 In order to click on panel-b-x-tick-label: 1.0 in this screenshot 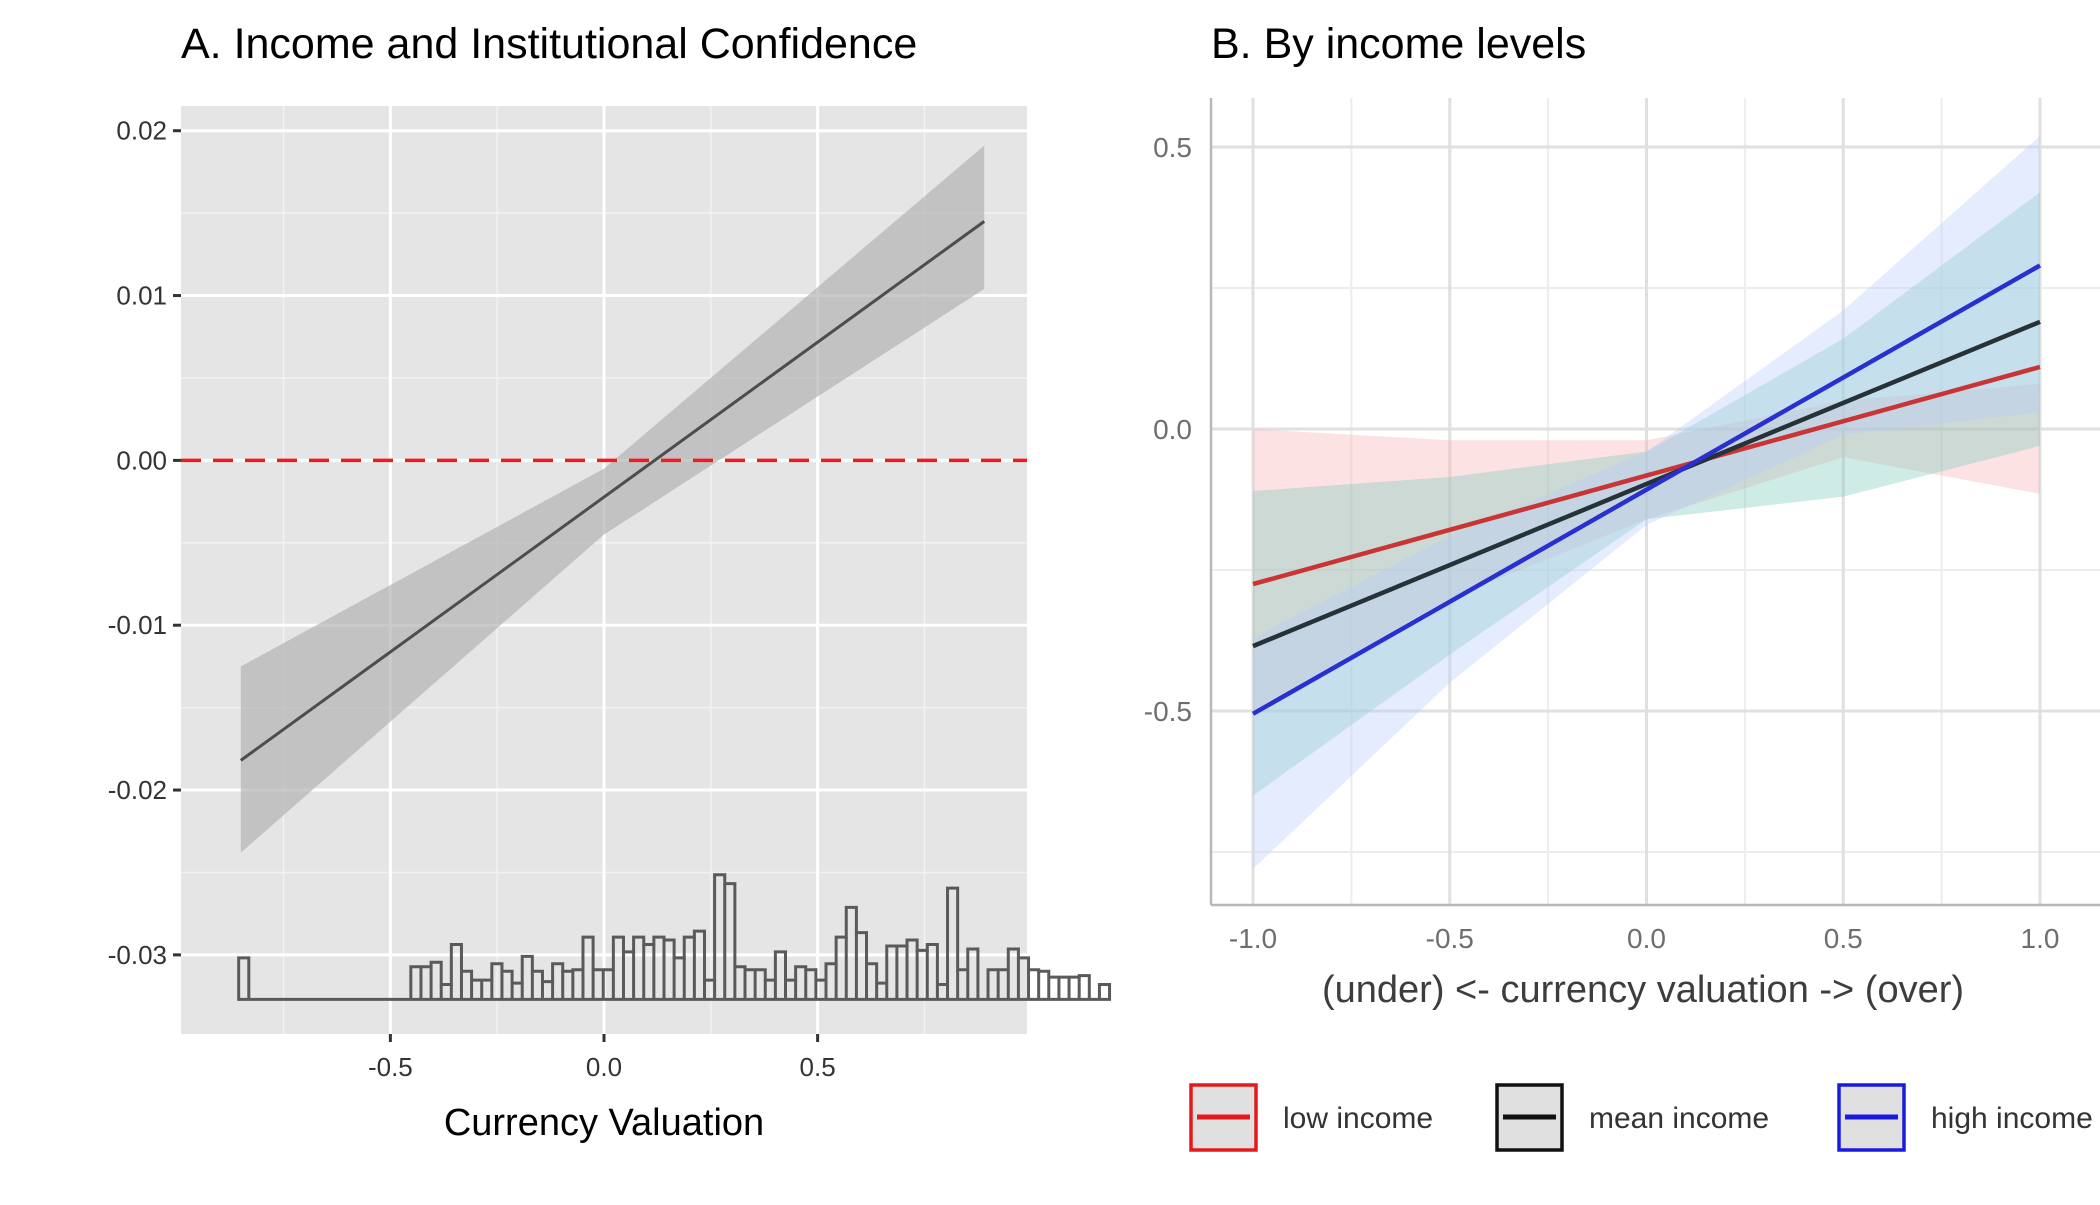, I will do `click(2040, 938)`.